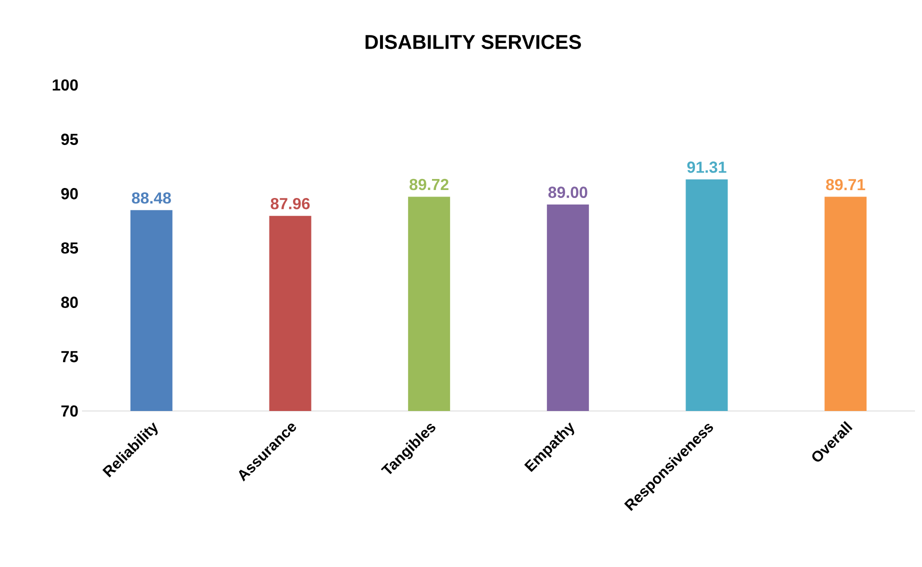  I want to click on y-tick-label: 90, so click(69, 194).